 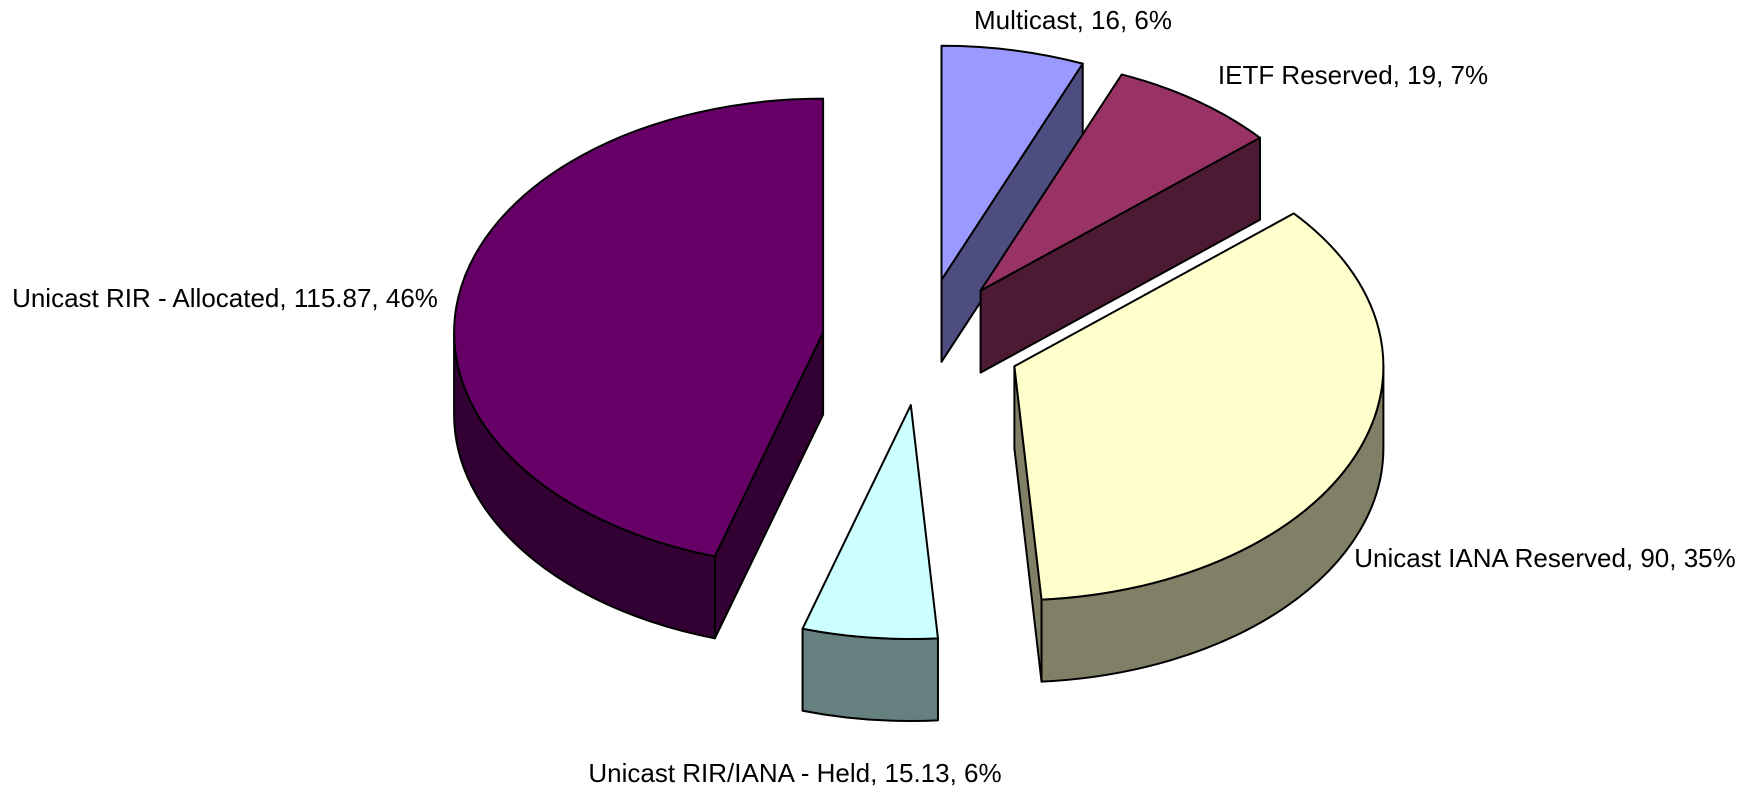 I want to click on data-label: Multicast, 16, 6%, so click(x=1073, y=20).